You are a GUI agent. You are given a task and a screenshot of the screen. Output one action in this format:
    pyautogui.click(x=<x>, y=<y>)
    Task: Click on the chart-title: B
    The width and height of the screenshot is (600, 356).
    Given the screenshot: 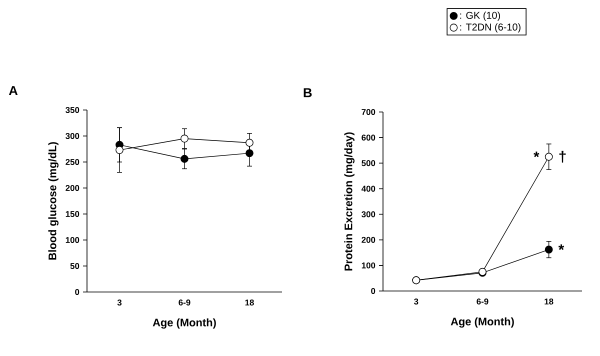 What is the action you would take?
    pyautogui.click(x=308, y=93)
    